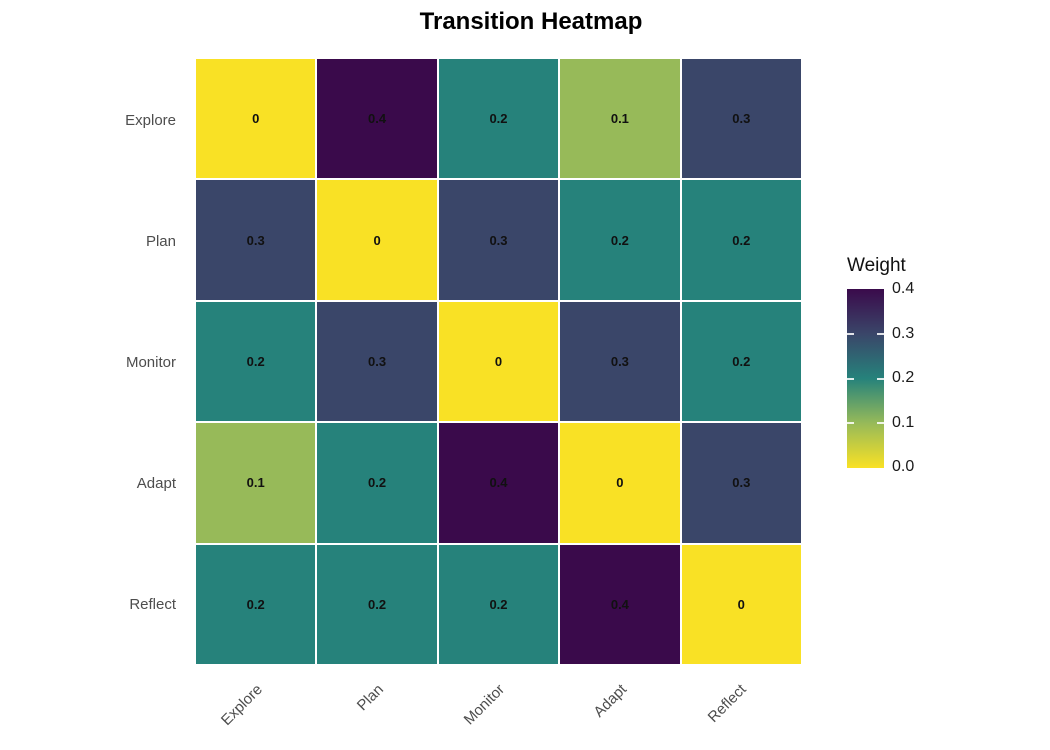  Describe the element at coordinates (903, 288) in the screenshot. I see `legend-label: 0.4` at that location.